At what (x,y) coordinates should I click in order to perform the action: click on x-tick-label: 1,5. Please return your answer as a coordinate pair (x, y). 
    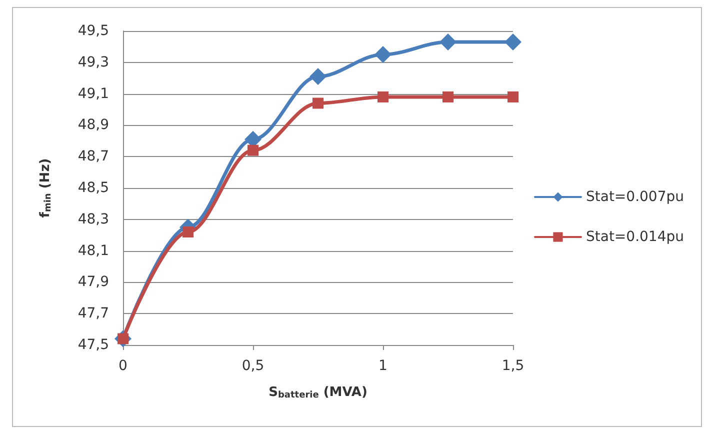
    Looking at the image, I should click on (513, 366).